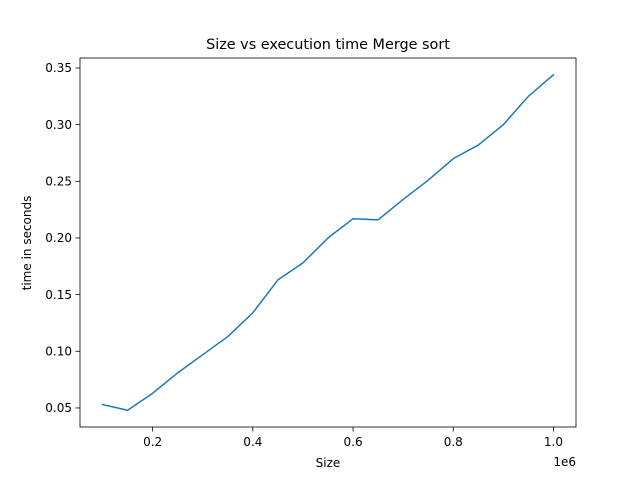 The height and width of the screenshot is (484, 640). What do you see at coordinates (27, 243) in the screenshot?
I see `y-axis-label: time in seconds` at bounding box center [27, 243].